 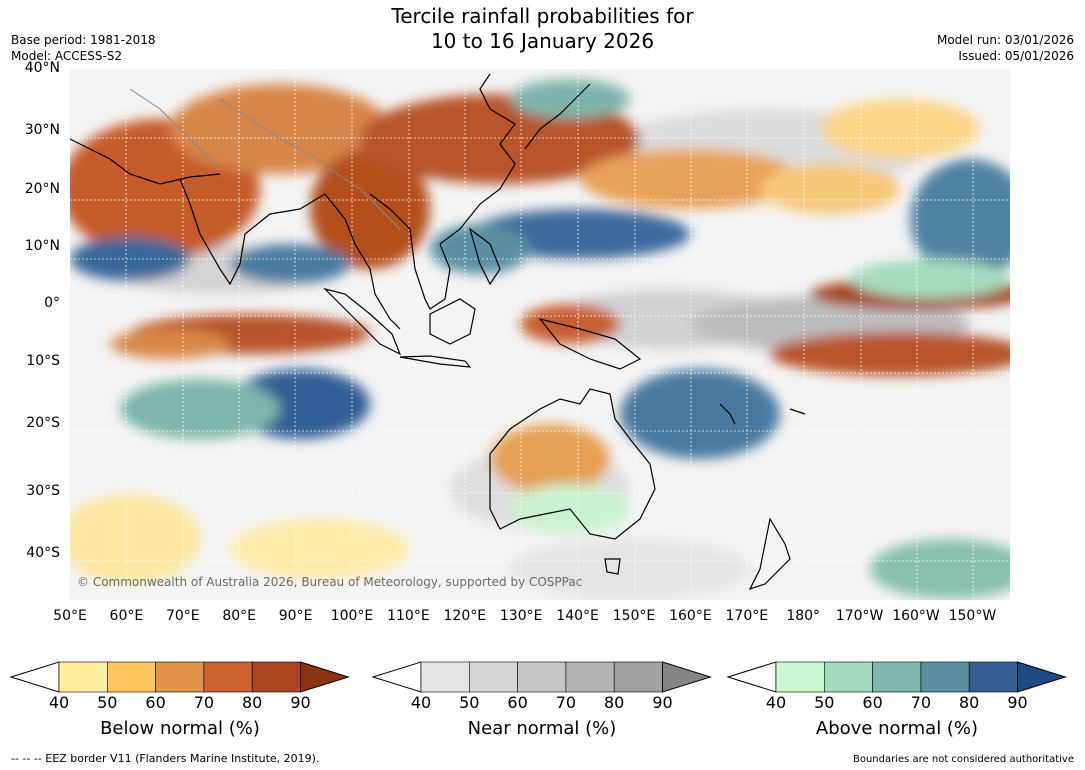 I want to click on latitude-label: 40°N, so click(x=42, y=68).